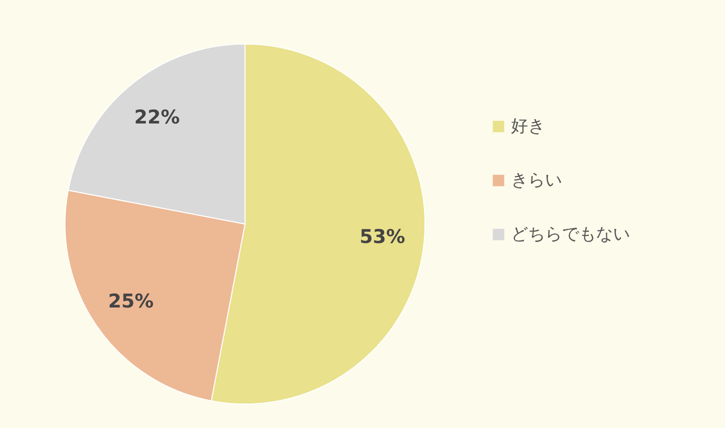 Image resolution: width=725 pixels, height=428 pixels. Describe the element at coordinates (536, 180) in the screenshot. I see `legend-label: きらい` at that location.